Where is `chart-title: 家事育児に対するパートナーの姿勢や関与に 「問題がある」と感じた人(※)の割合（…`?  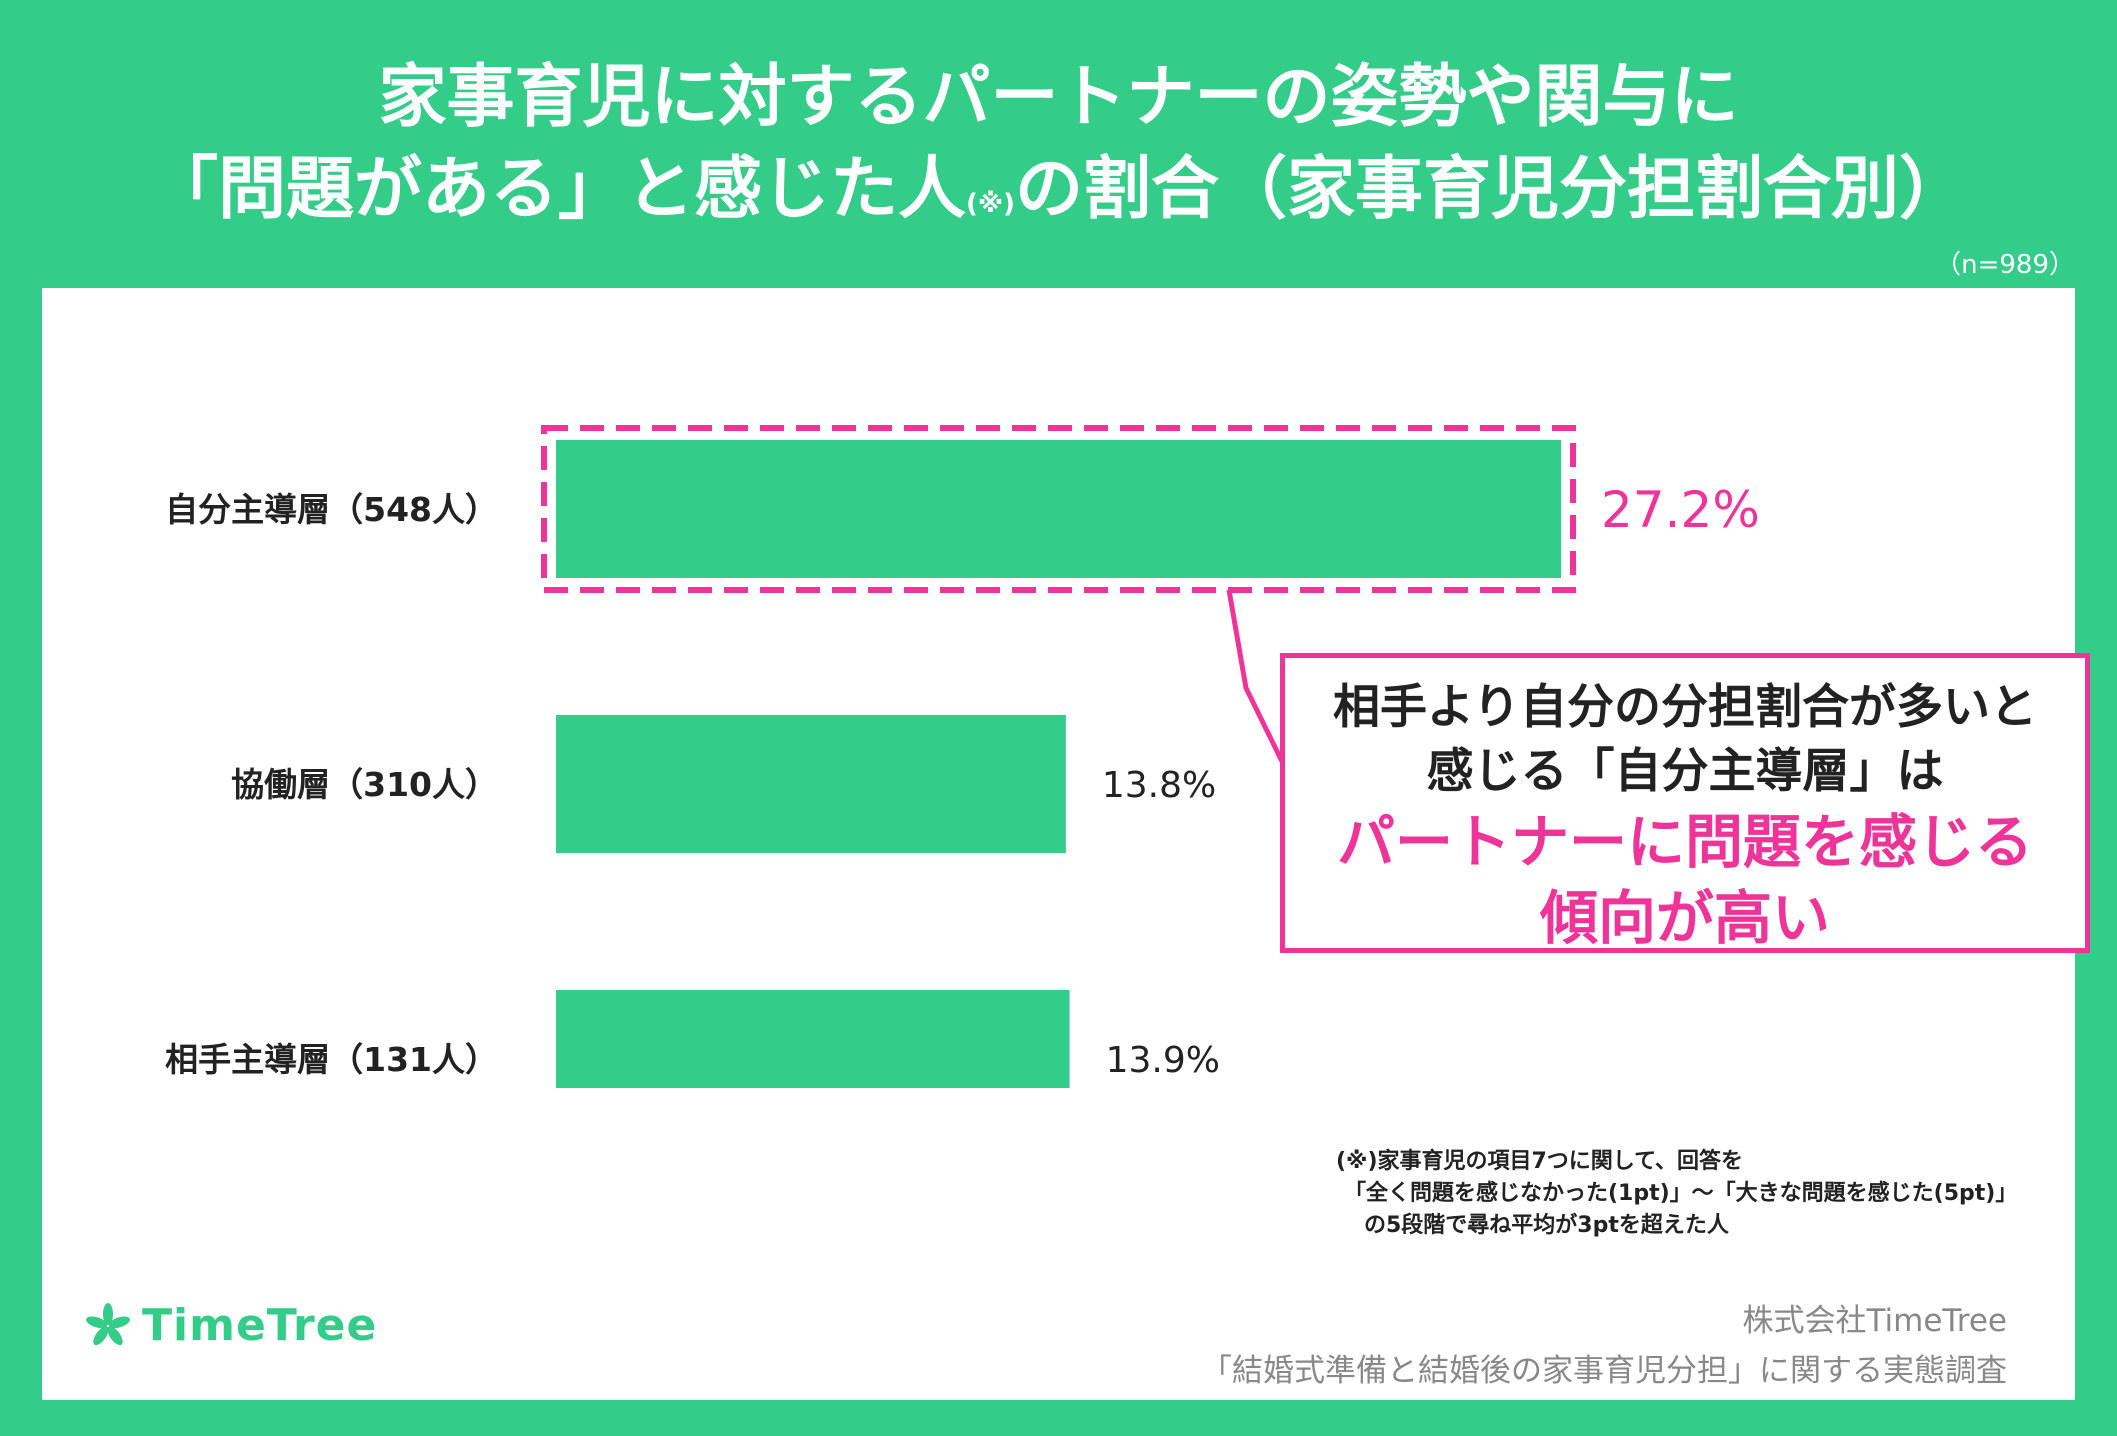 chart-title: 家事育児に対するパートナーの姿勢や関与に 「問題がある」と感じた人(※)の割合（… is located at coordinates (1058, 151).